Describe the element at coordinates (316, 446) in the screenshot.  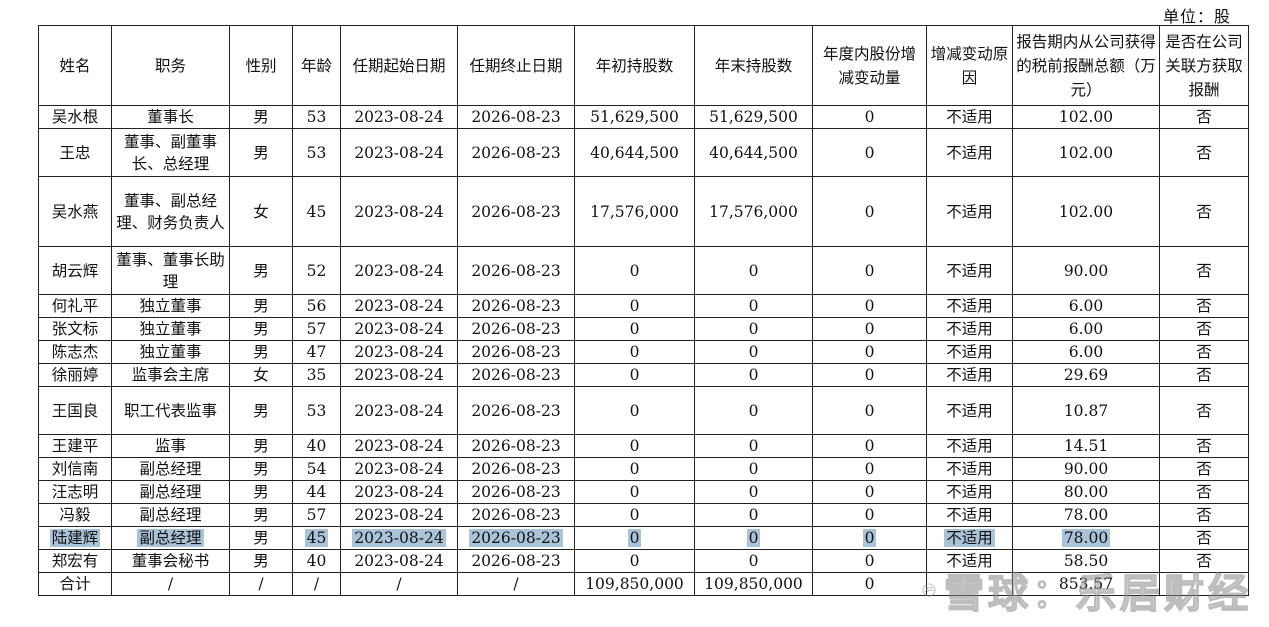
I see `table-cell: 40` at that location.